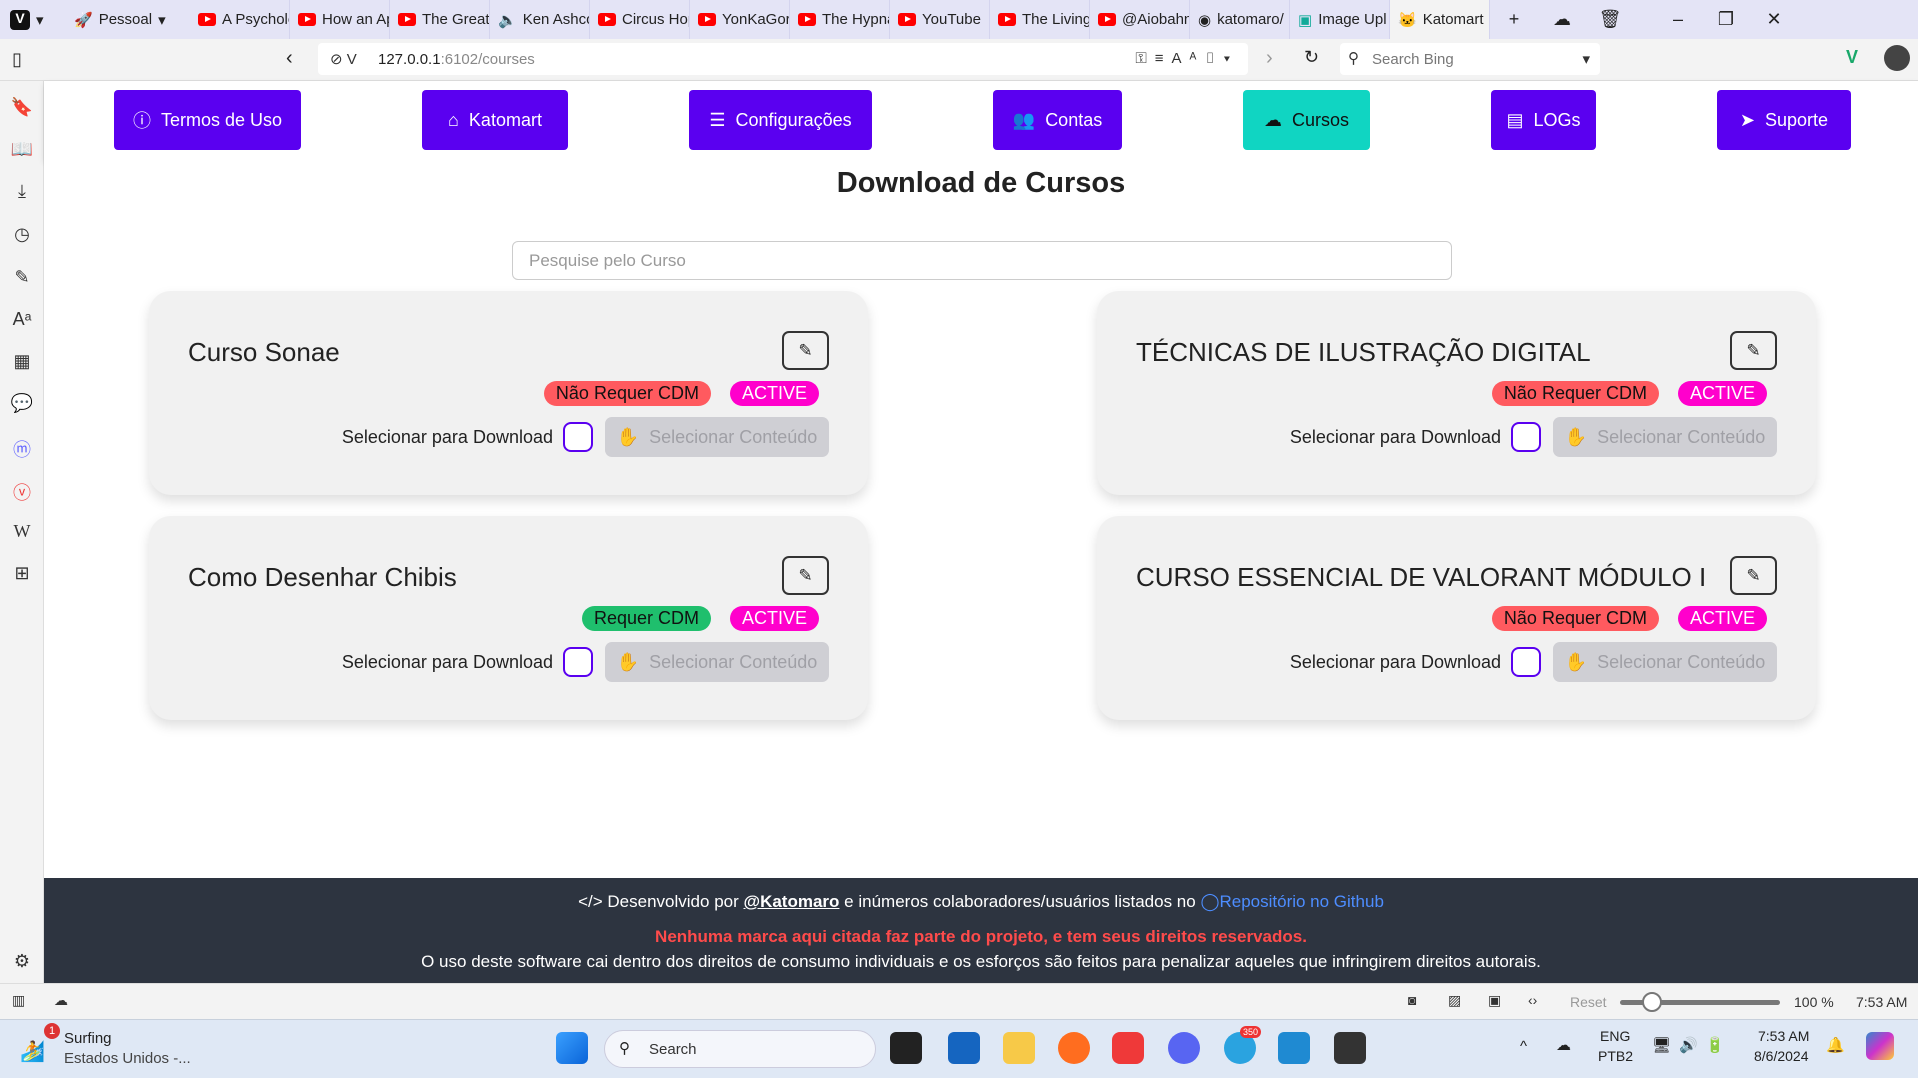 This screenshot has width=1918, height=1078. I want to click on browser-tab: The Living, so click(1040, 19).